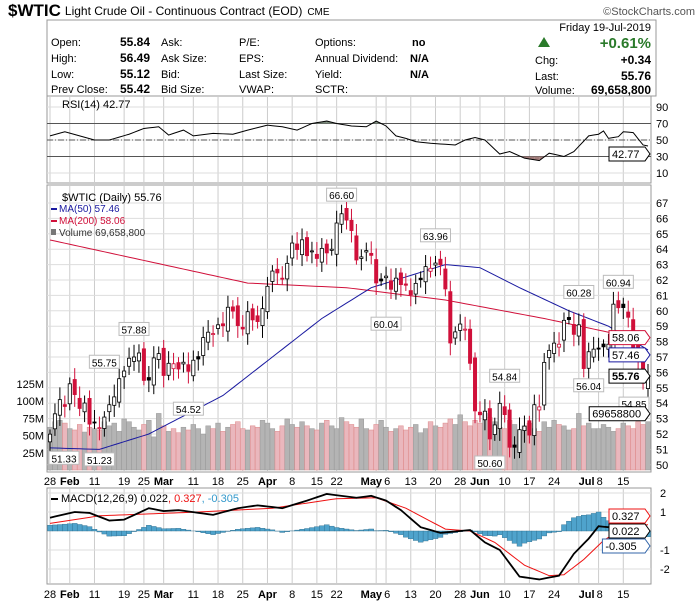 Image resolution: width=700 pixels, height=603 pixels. Describe the element at coordinates (99, 461) in the screenshot. I see `price-annotation: 51.23` at that location.